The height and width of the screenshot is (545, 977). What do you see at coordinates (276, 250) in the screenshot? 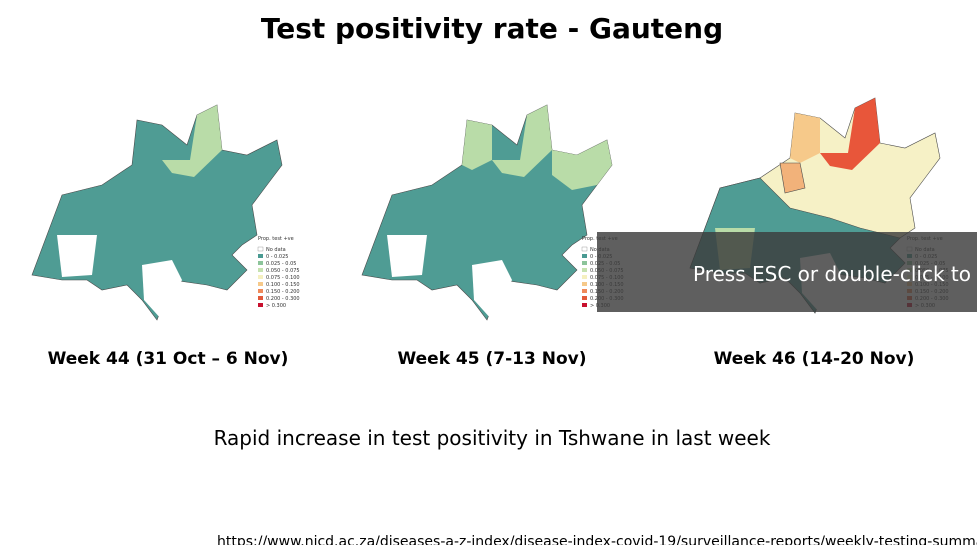
I see `legend-item: No data` at bounding box center [276, 250].